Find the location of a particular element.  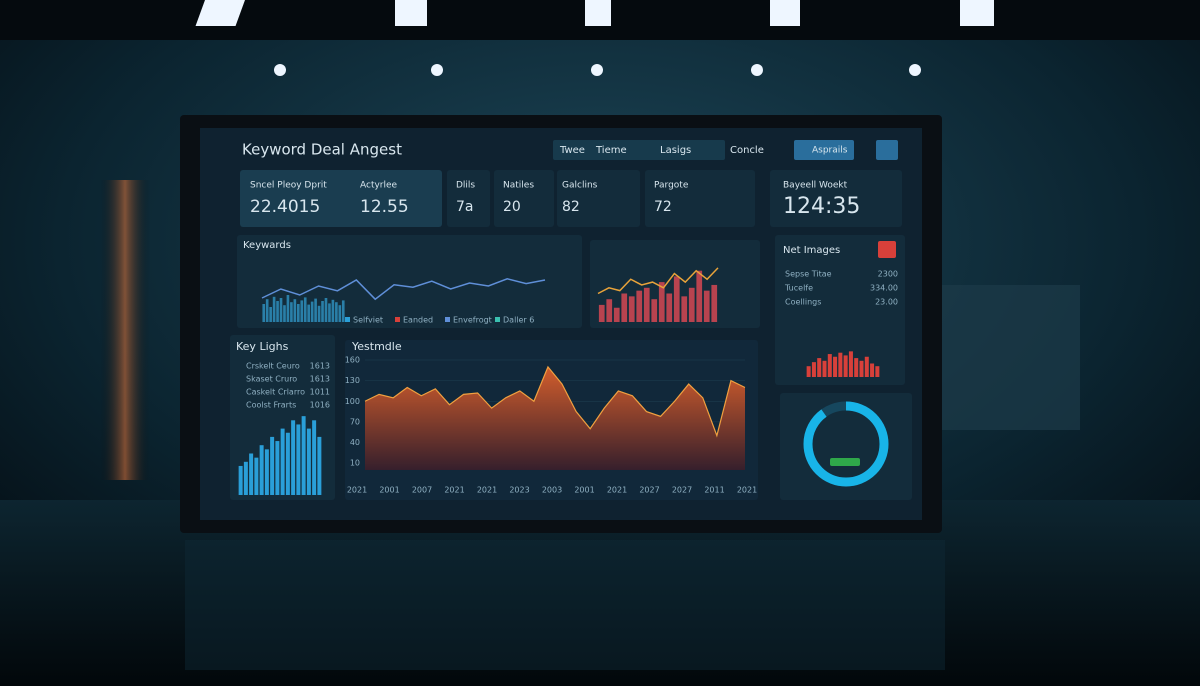

kpi-label: Natiles is located at coordinates (518, 186).